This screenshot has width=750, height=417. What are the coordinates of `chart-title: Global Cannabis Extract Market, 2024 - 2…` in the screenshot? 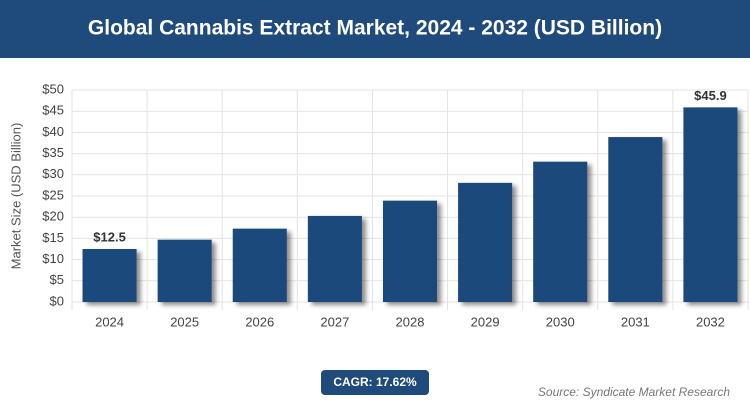 It's located at (375, 28).